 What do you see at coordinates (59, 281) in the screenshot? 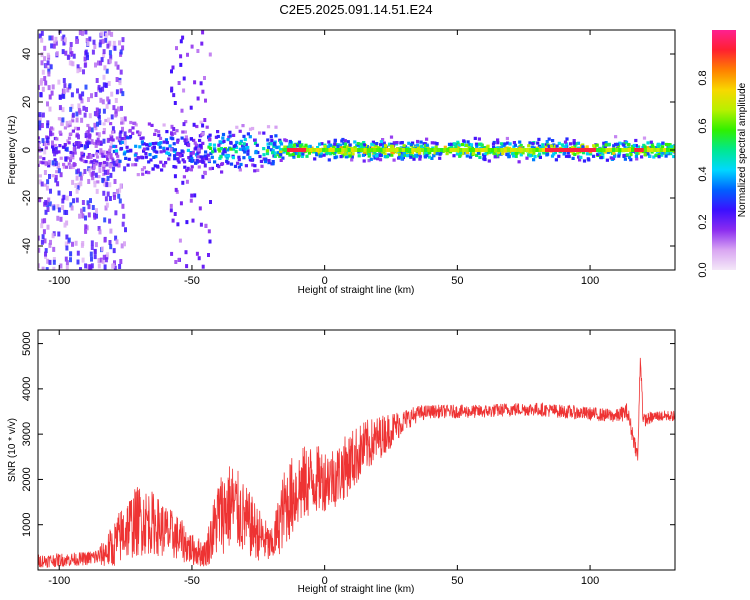
I see `x-tick-label: -100` at bounding box center [59, 281].